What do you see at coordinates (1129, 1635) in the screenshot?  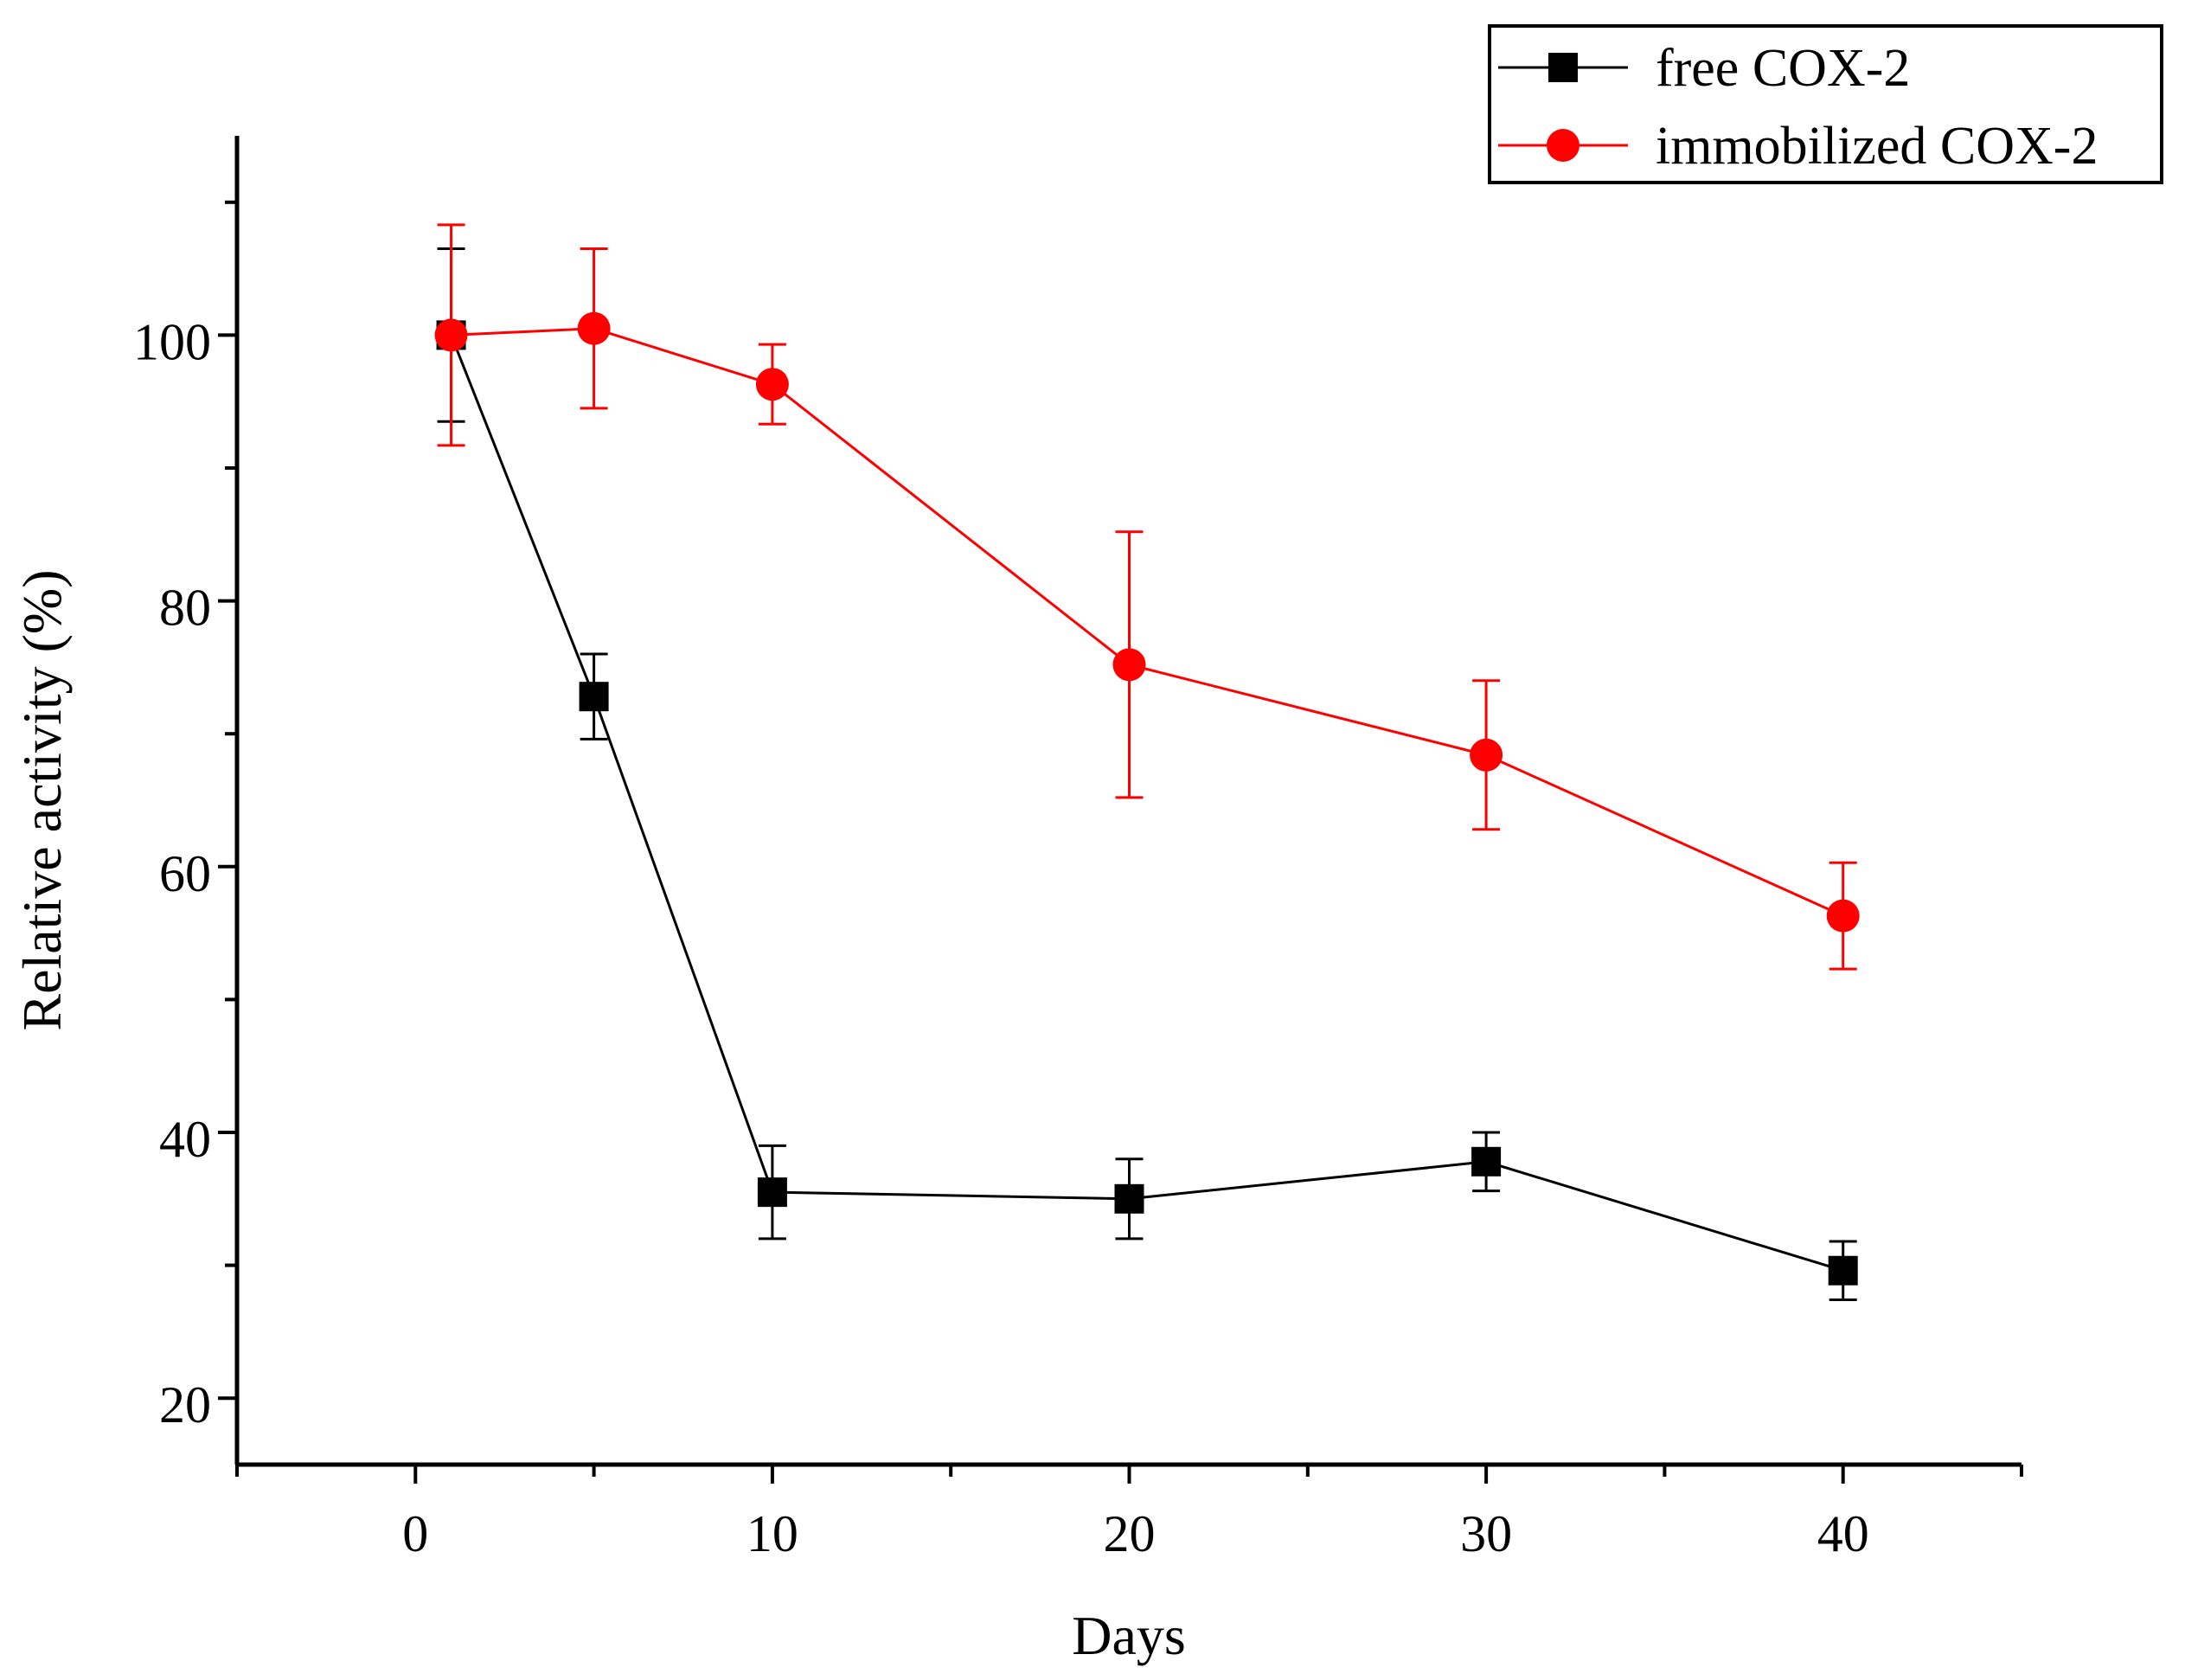 I see `x-axis-title: Days` at bounding box center [1129, 1635].